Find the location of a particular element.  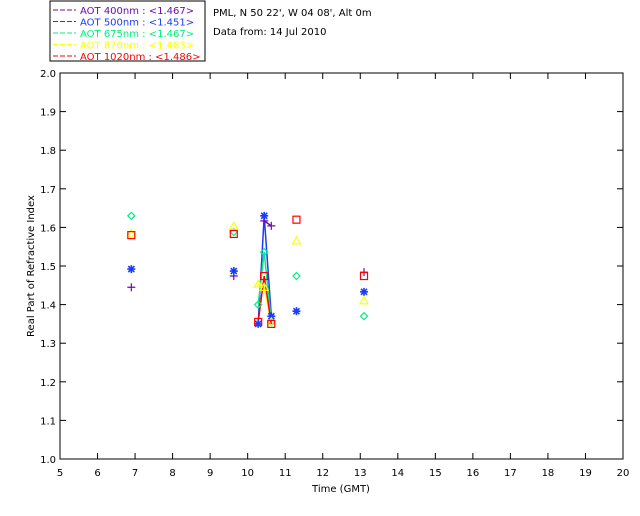

y-tick-label: 1.8 is located at coordinates (48, 151).